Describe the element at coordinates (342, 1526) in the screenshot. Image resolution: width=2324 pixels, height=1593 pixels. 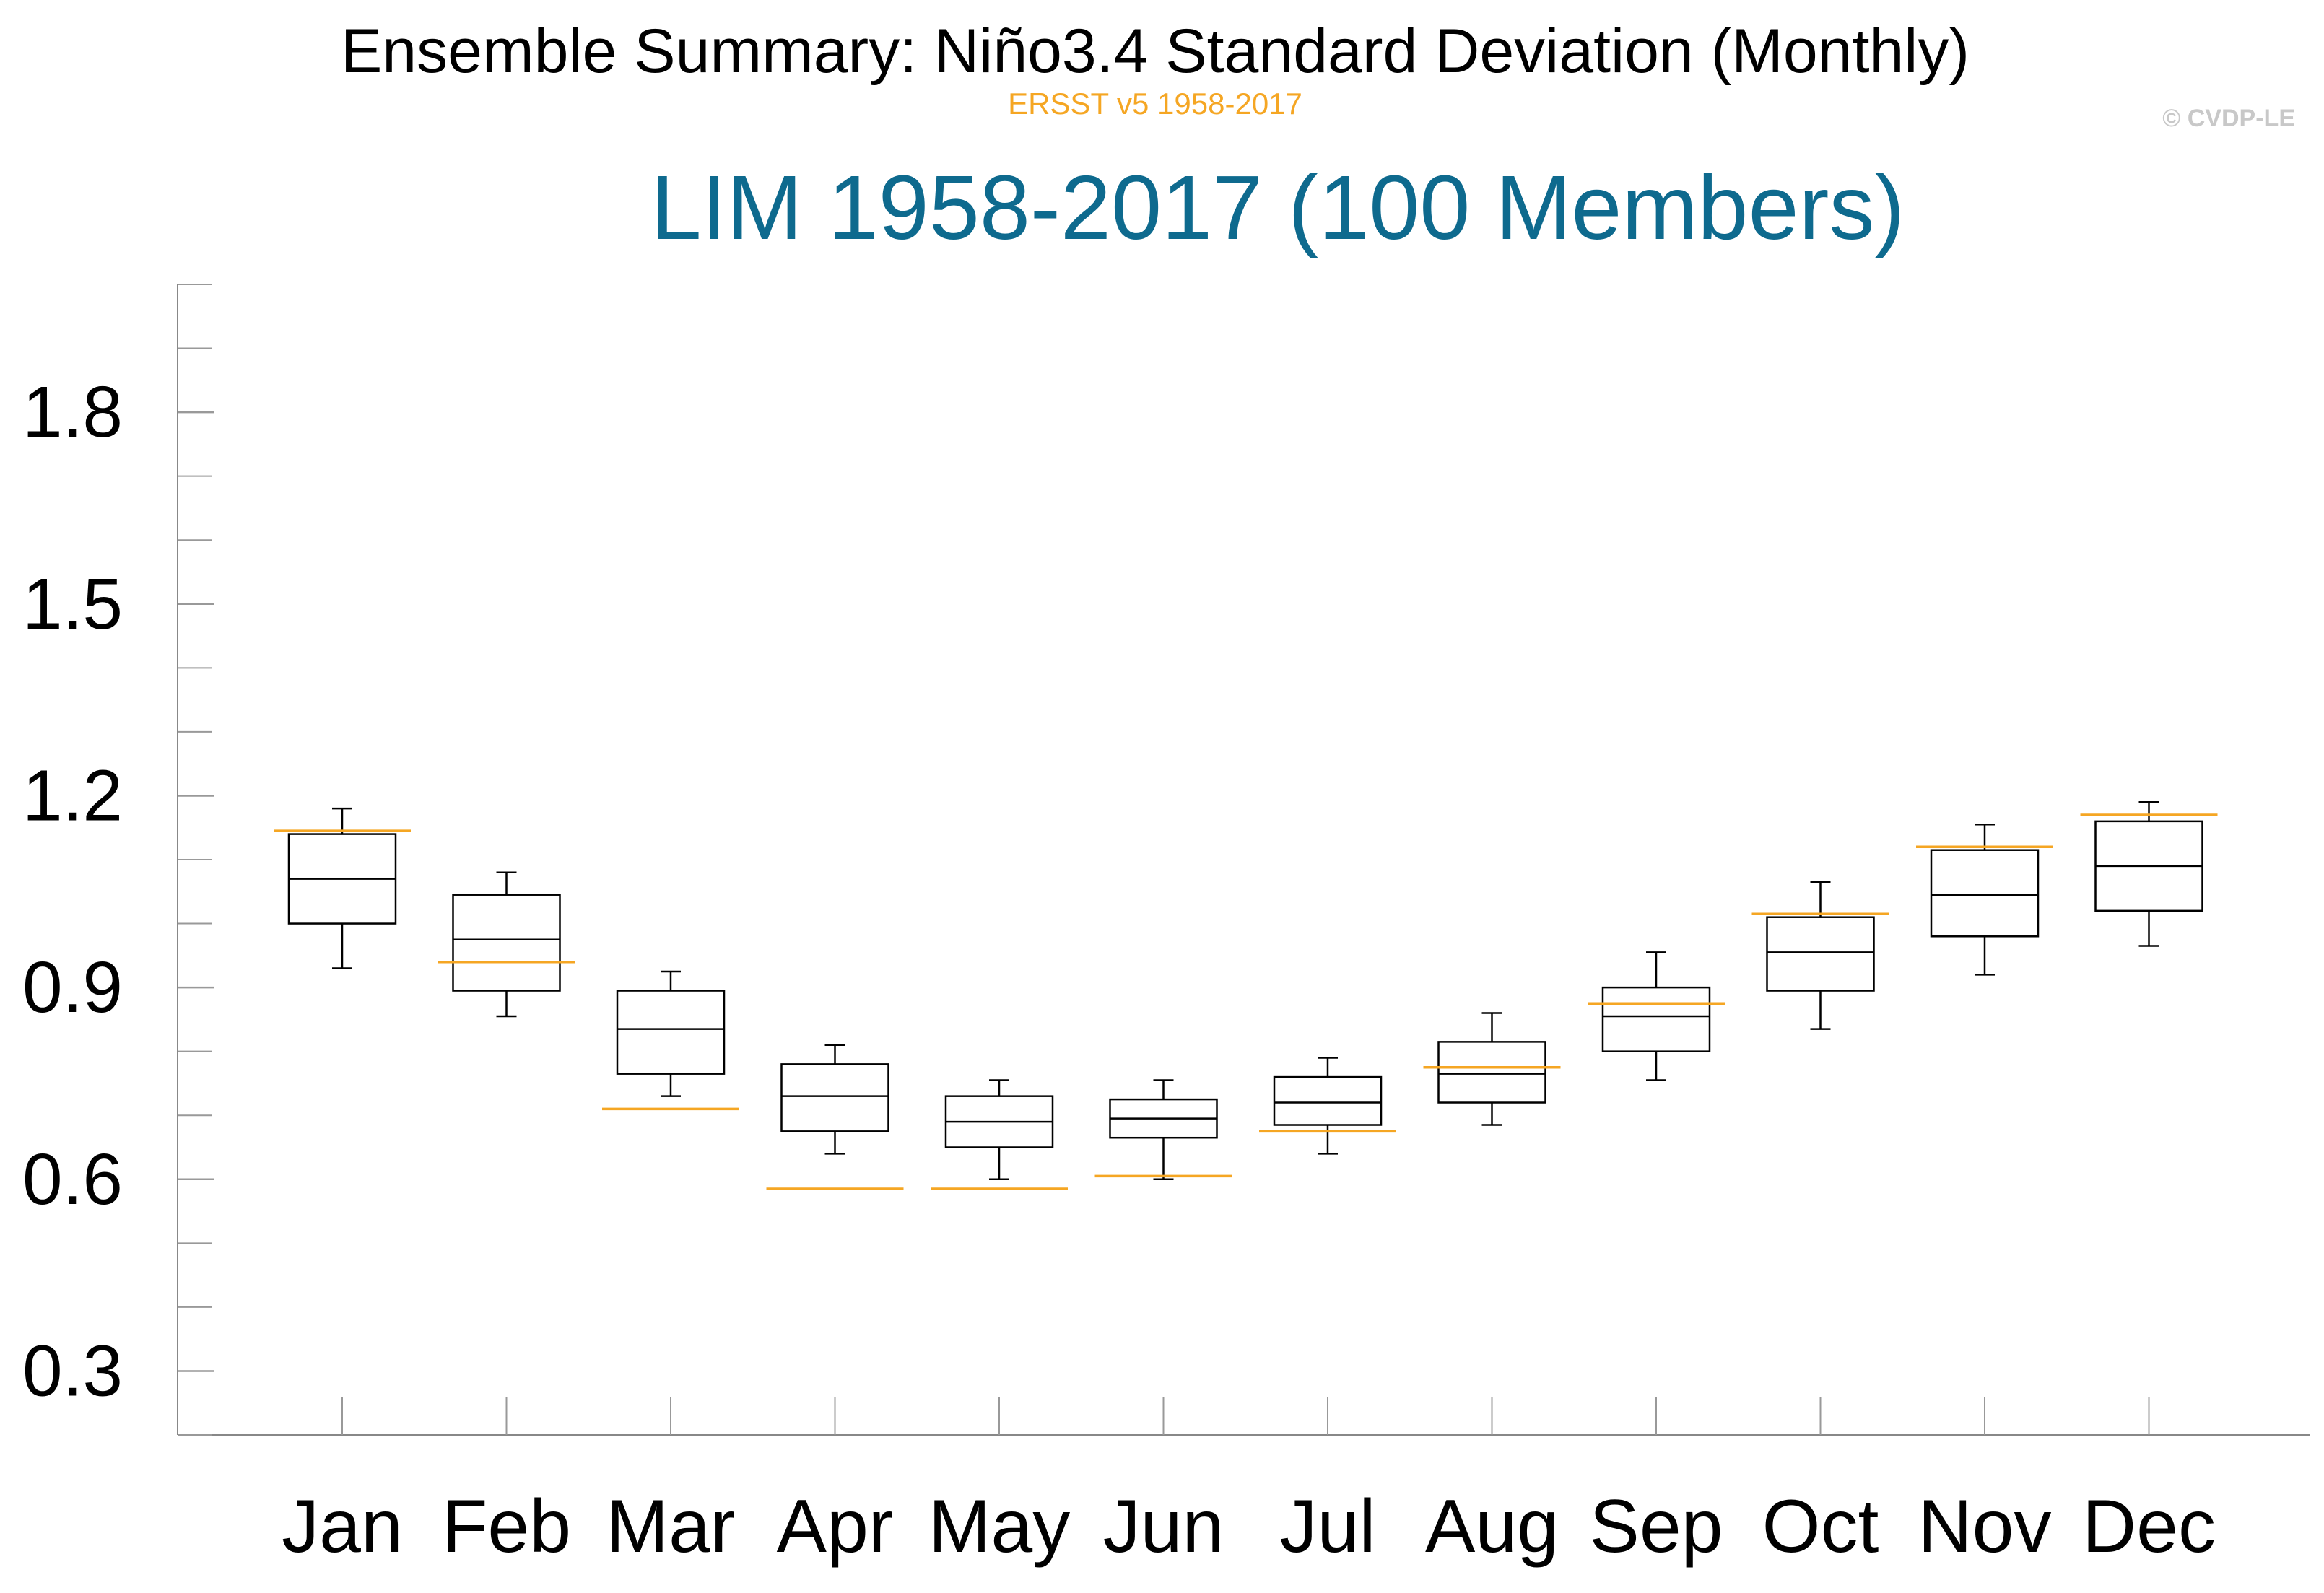
I see `x-tick-label: Jan` at that location.